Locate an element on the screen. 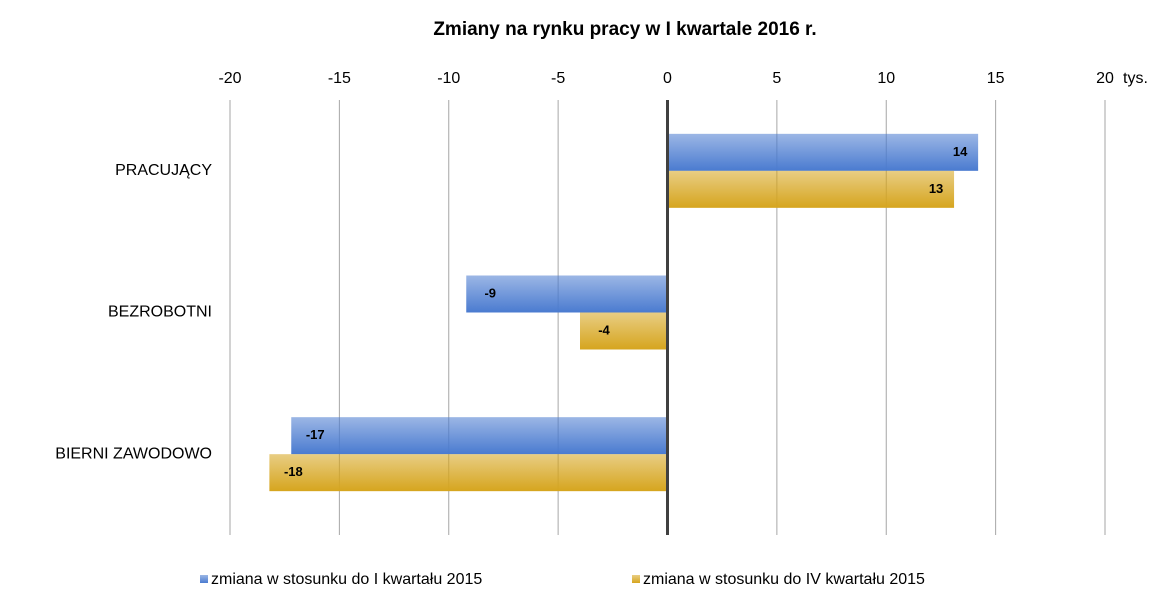  data-label: -18 is located at coordinates (293, 471).